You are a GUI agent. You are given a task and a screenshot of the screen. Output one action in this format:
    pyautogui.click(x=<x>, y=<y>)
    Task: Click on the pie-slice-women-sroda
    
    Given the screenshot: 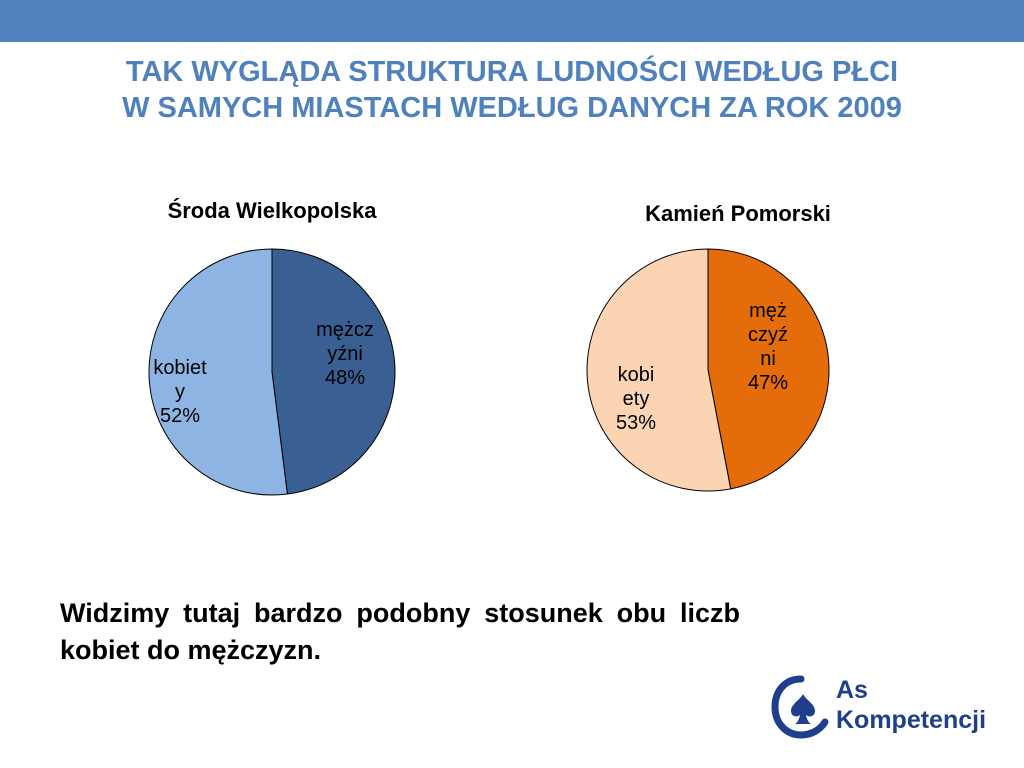 What is the action you would take?
    pyautogui.click(x=218, y=372)
    